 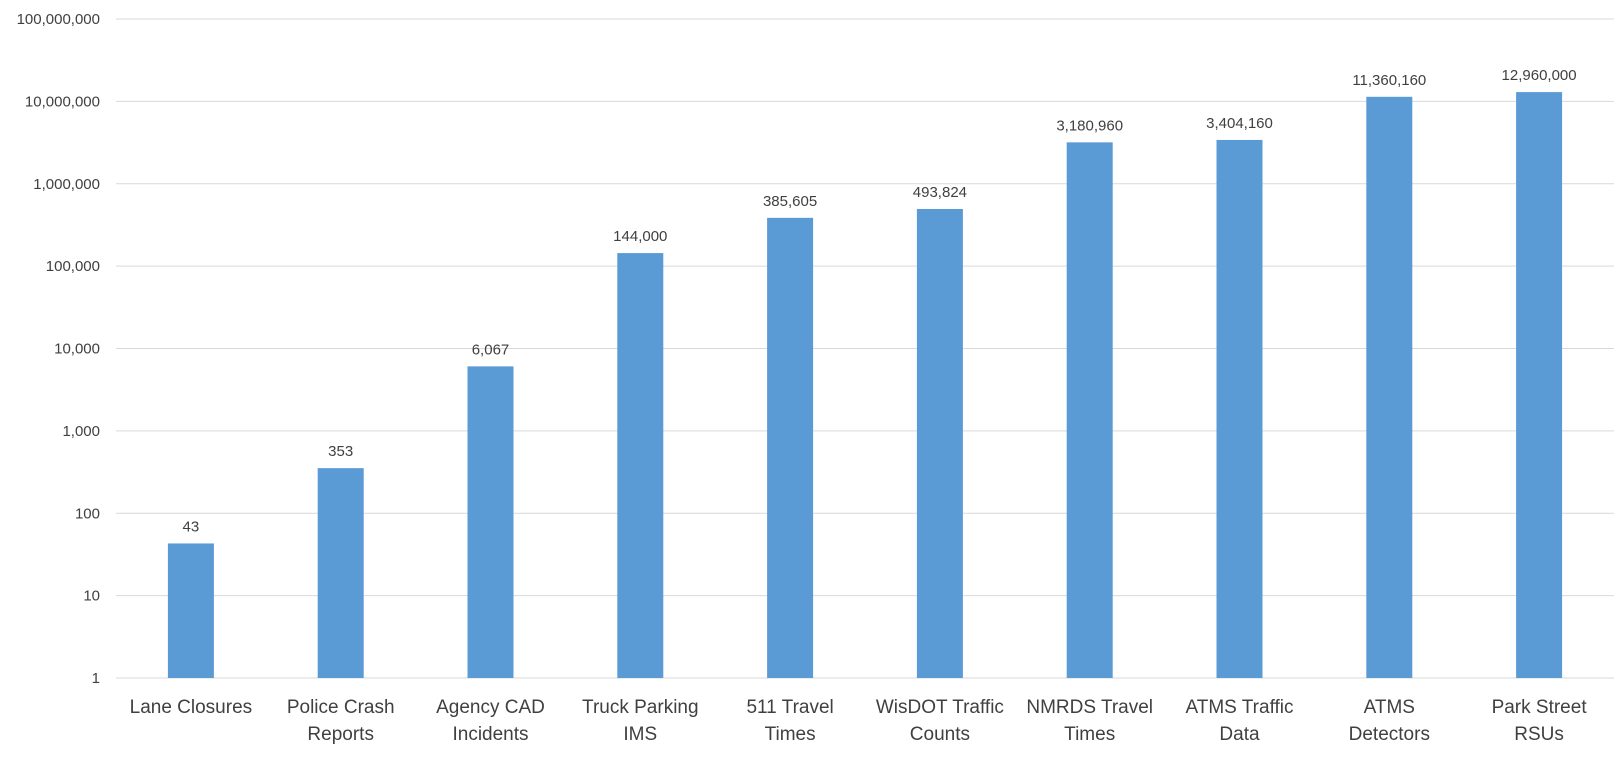 What do you see at coordinates (940, 707) in the screenshot?
I see `category-label: WisDOT Traffic` at bounding box center [940, 707].